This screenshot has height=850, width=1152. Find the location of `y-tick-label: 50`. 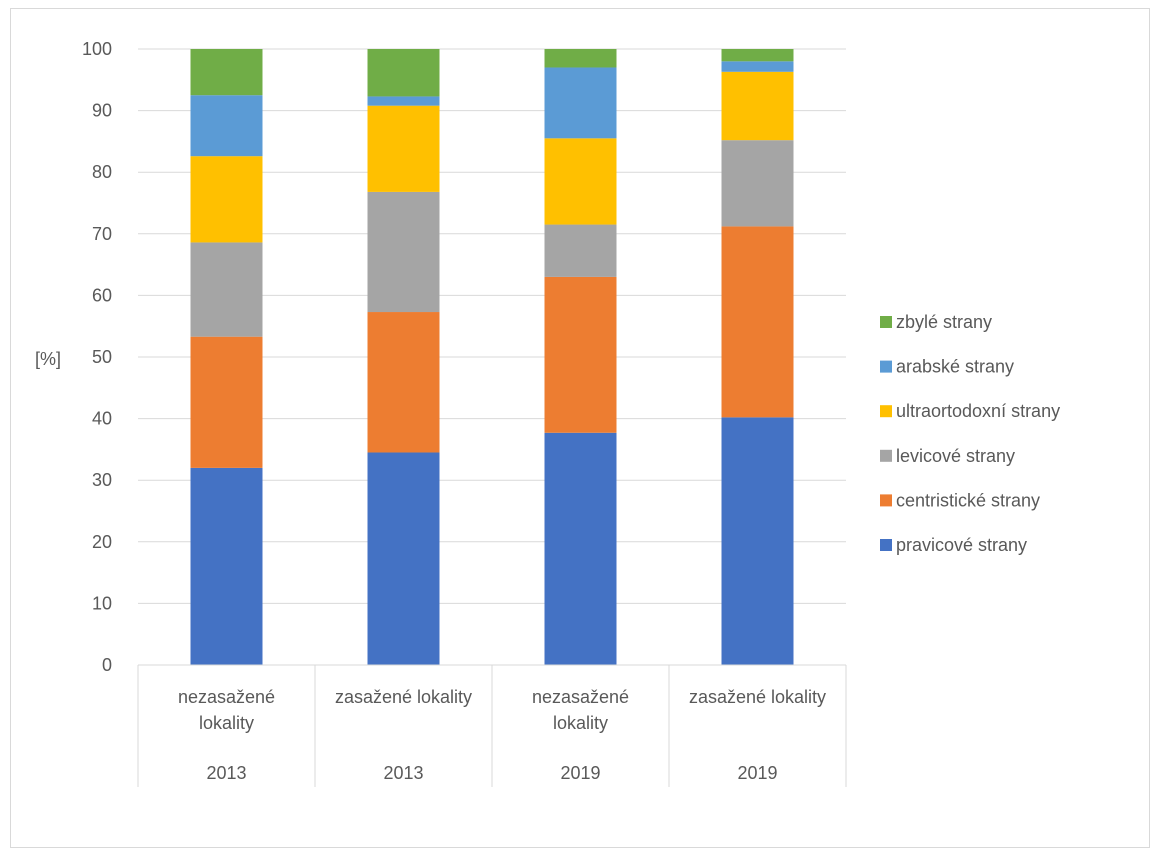

y-tick-label: 50 is located at coordinates (102, 357).